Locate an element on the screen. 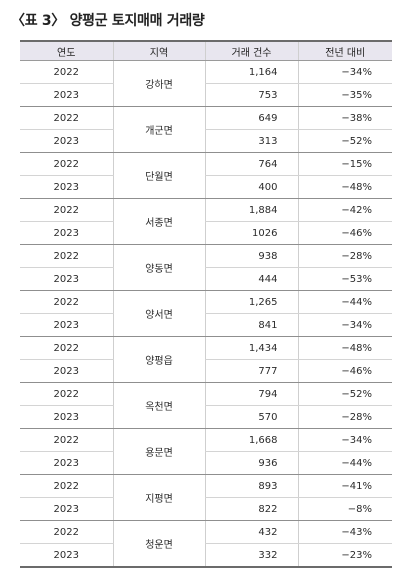 This screenshot has width=410, height=586. count-cell: 1,164 is located at coordinates (251, 72).